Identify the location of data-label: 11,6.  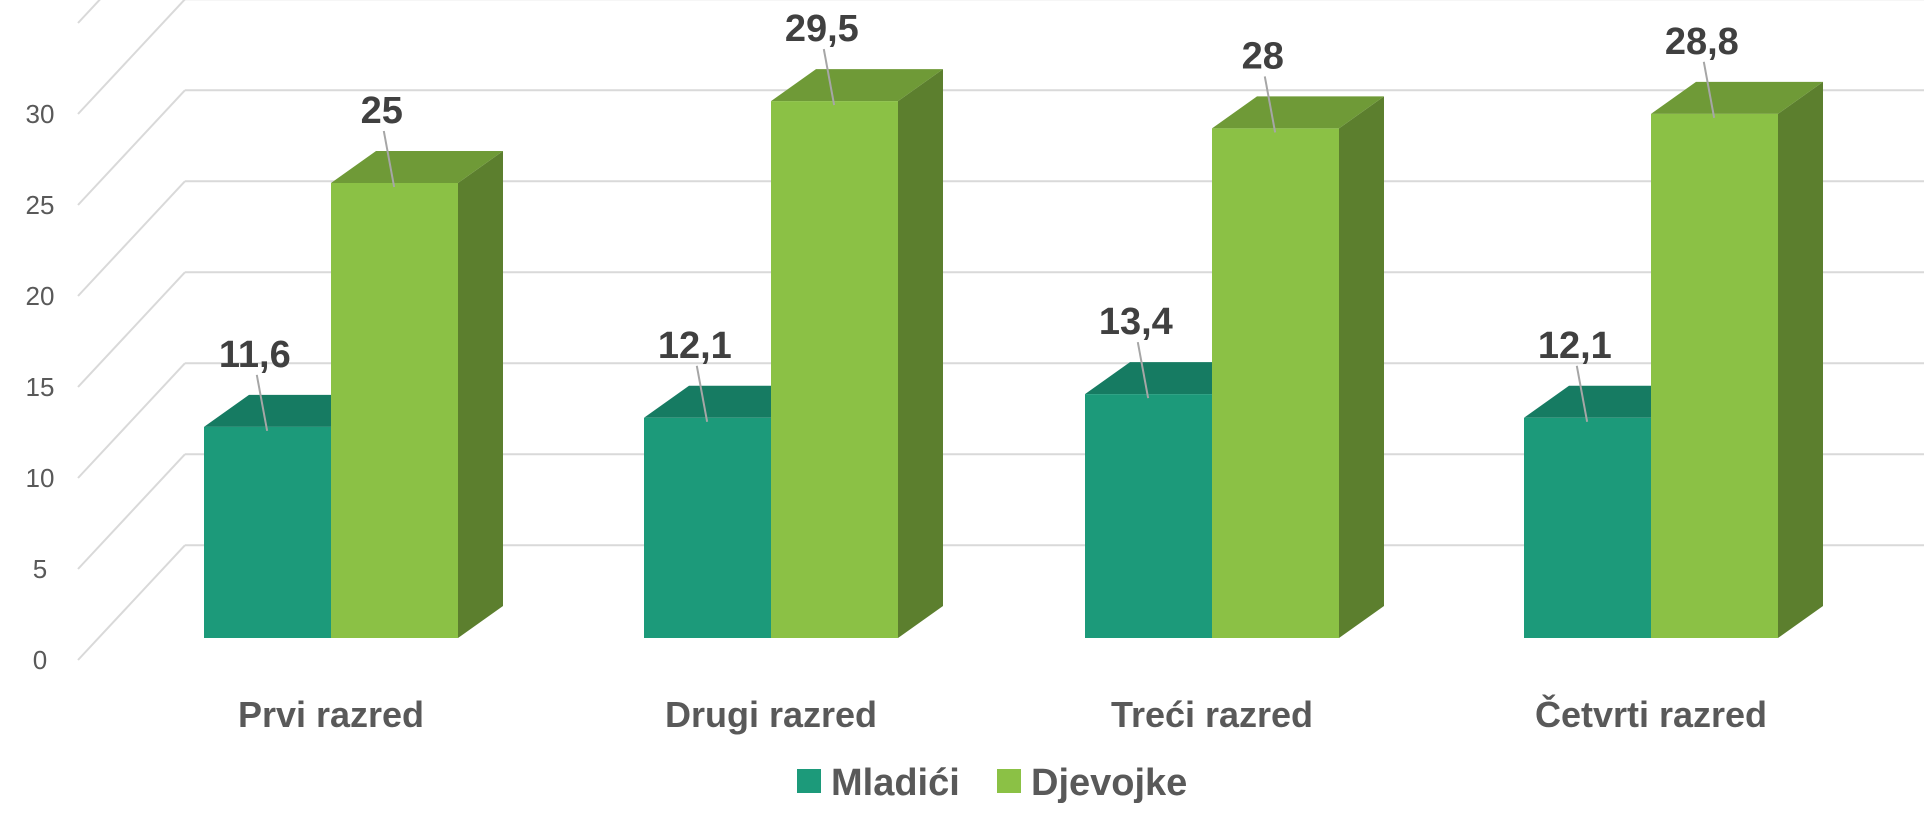
(255, 355).